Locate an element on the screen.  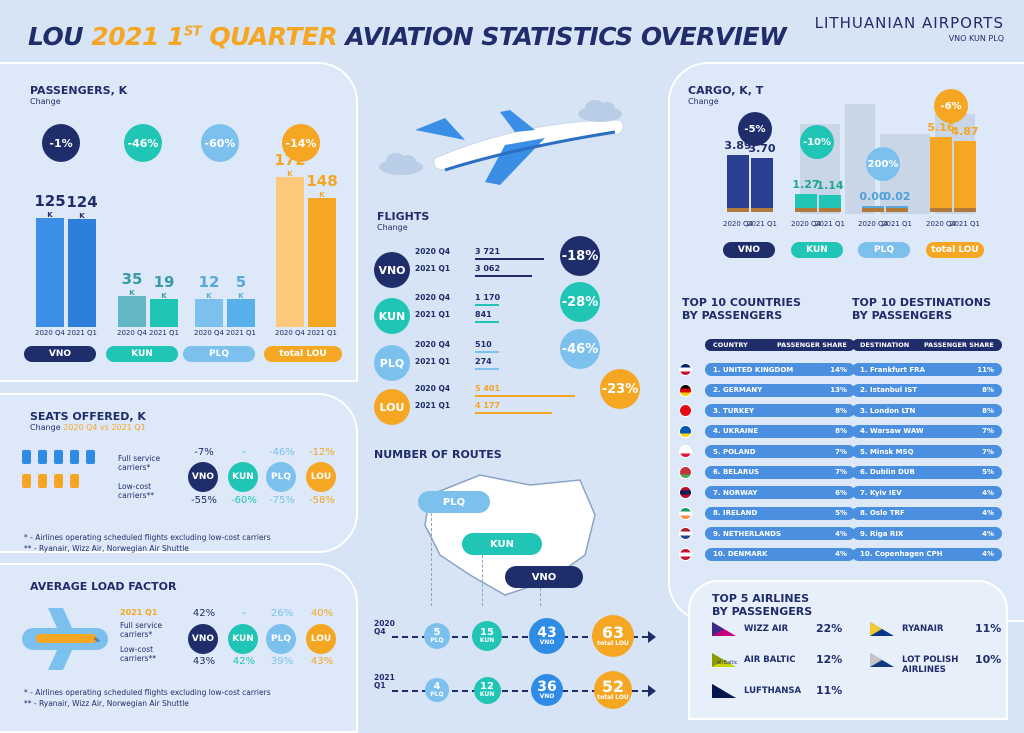
table-row: 5. POLAND 7% is located at coordinates (780, 451).